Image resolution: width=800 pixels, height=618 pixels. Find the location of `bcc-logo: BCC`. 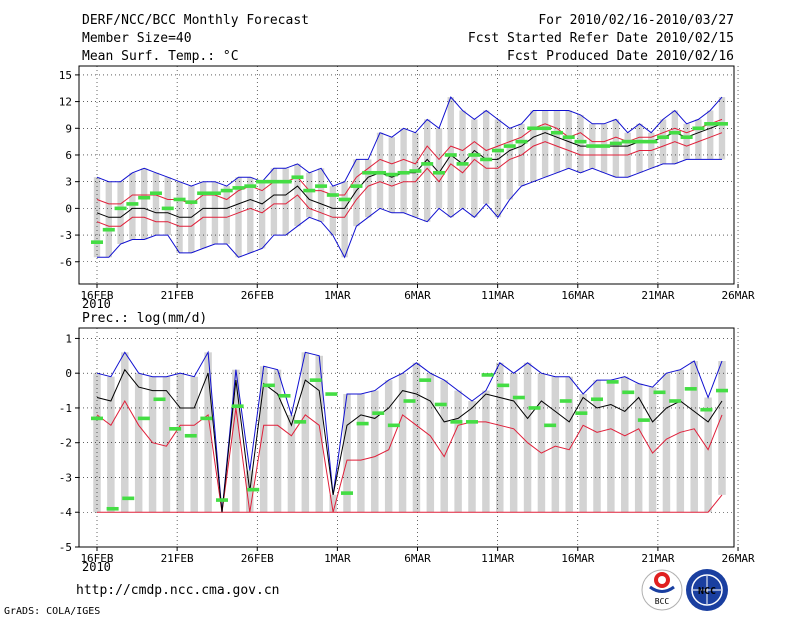

bcc-logo: BCC is located at coordinates (662, 590).